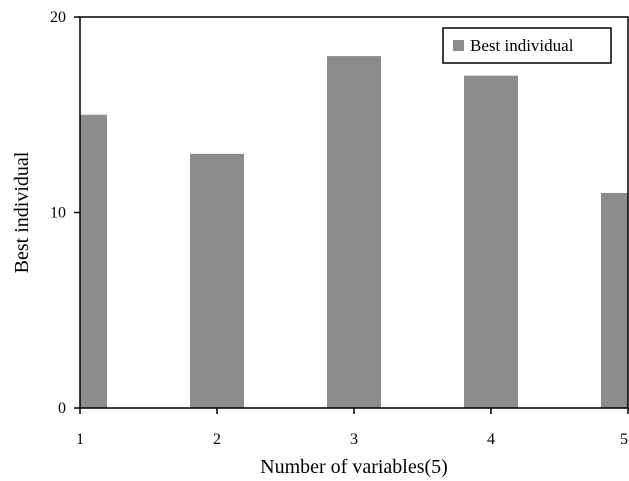  What do you see at coordinates (22, 212) in the screenshot?
I see `y-axis-title: Best individual` at bounding box center [22, 212].